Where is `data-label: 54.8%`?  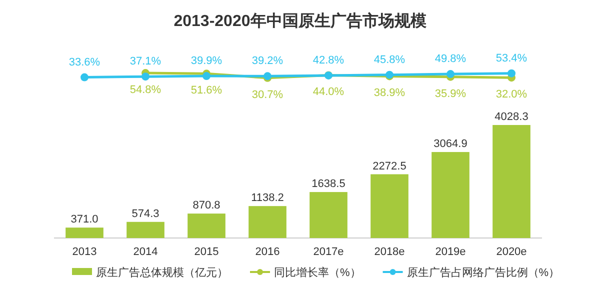 data-label: 54.8% is located at coordinates (146, 90).